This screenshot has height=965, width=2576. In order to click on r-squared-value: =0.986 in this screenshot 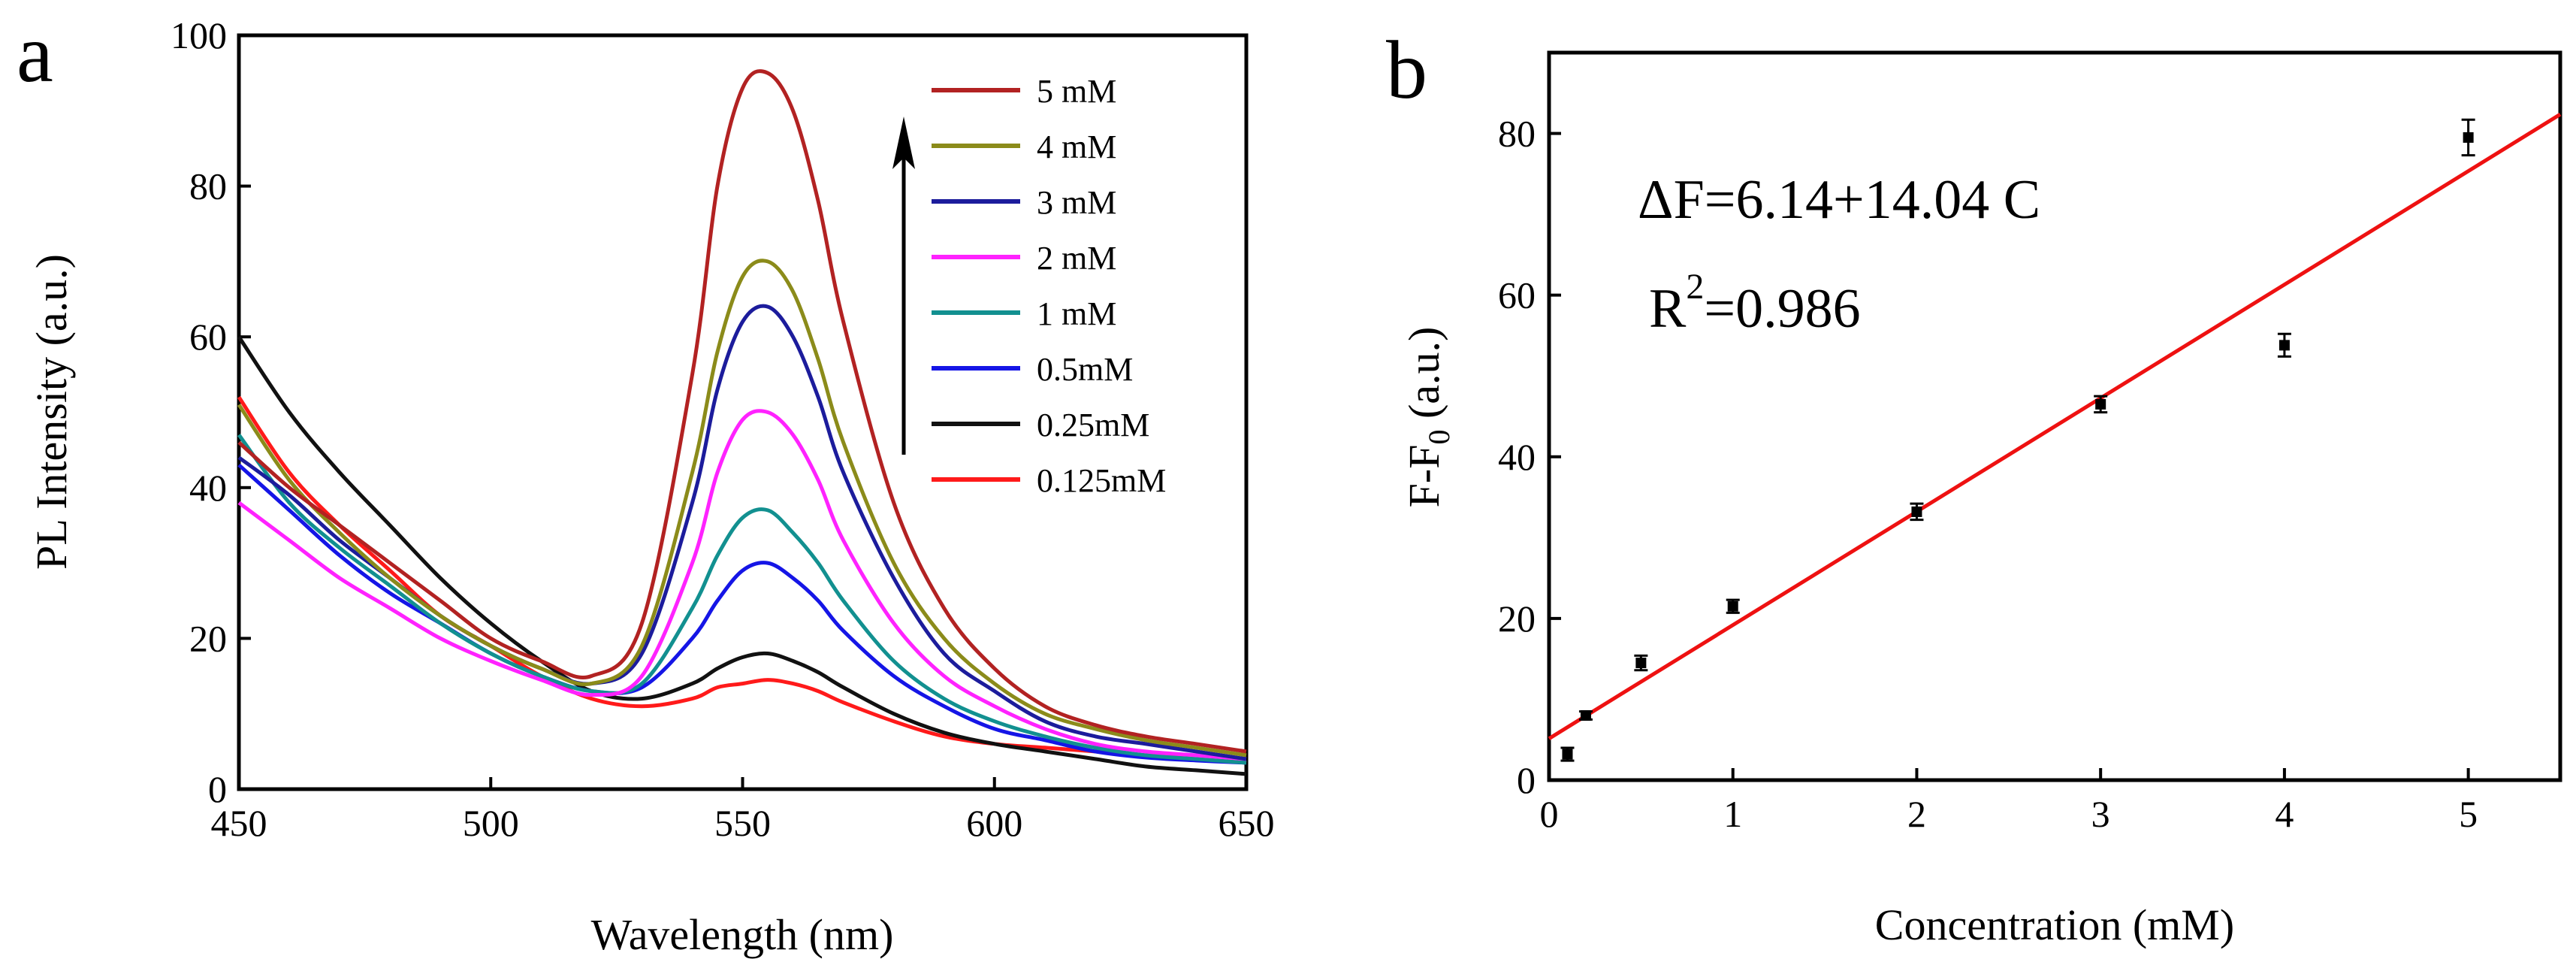, I will do `click(1782, 309)`.